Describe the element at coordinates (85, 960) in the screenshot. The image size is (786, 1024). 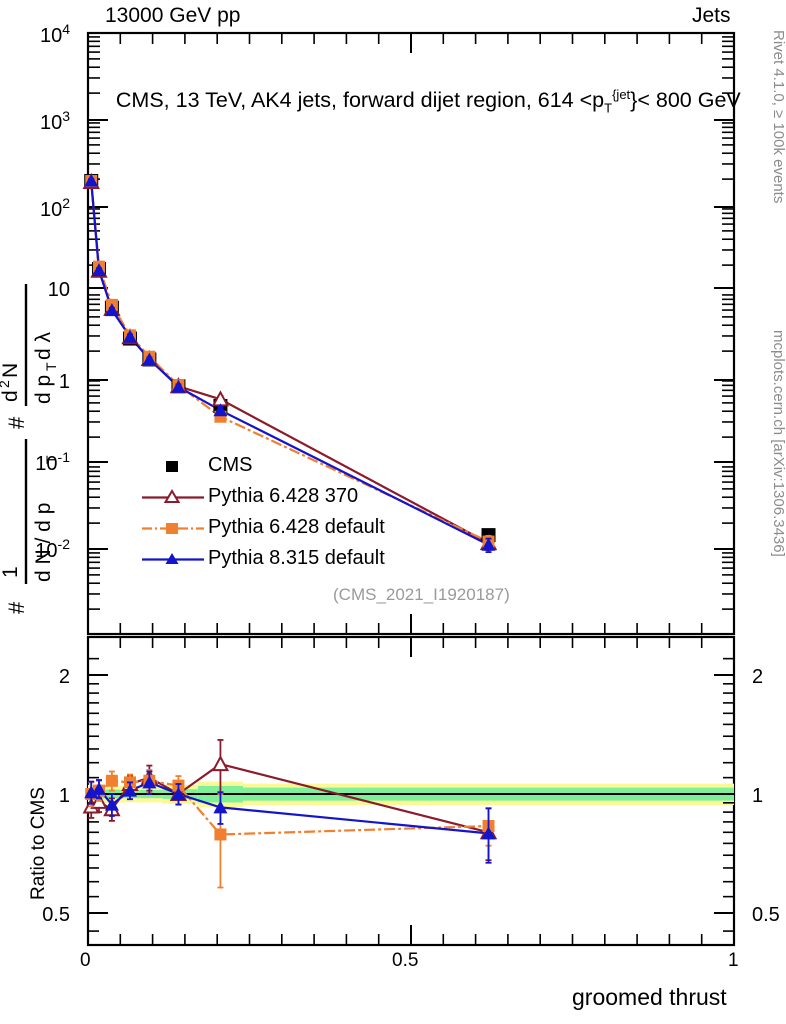
I see `ratio-xtick-0: 0` at that location.